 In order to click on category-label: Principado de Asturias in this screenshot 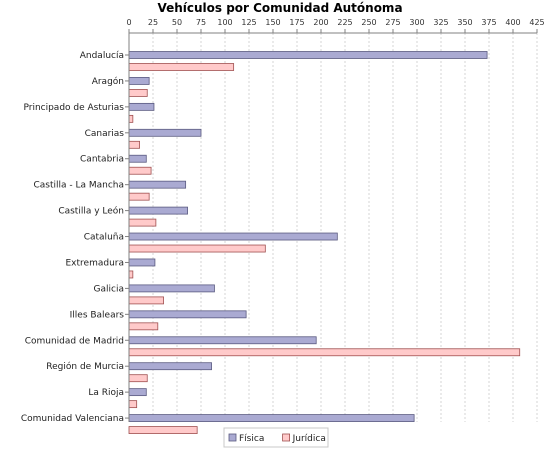, I will do `click(73, 108)`.